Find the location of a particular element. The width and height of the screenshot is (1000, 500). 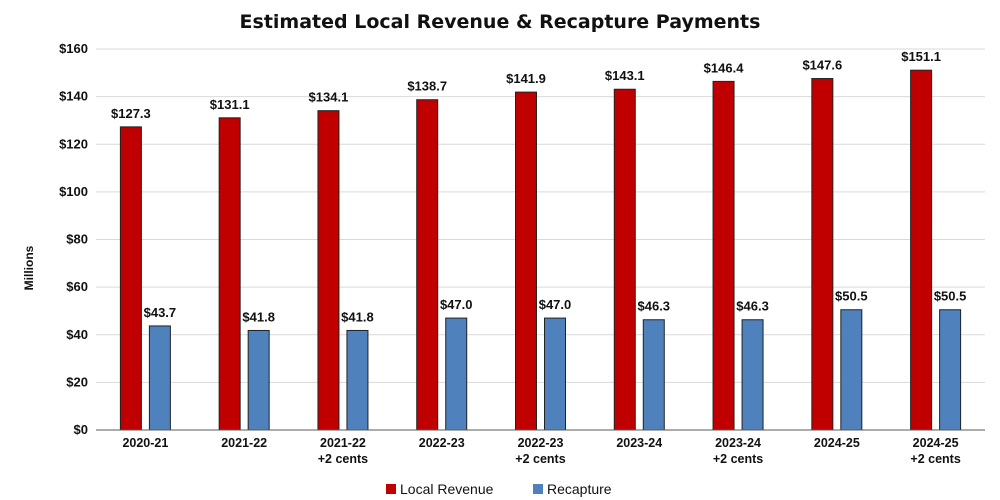

y-tick-label: $20 is located at coordinates (77, 381).